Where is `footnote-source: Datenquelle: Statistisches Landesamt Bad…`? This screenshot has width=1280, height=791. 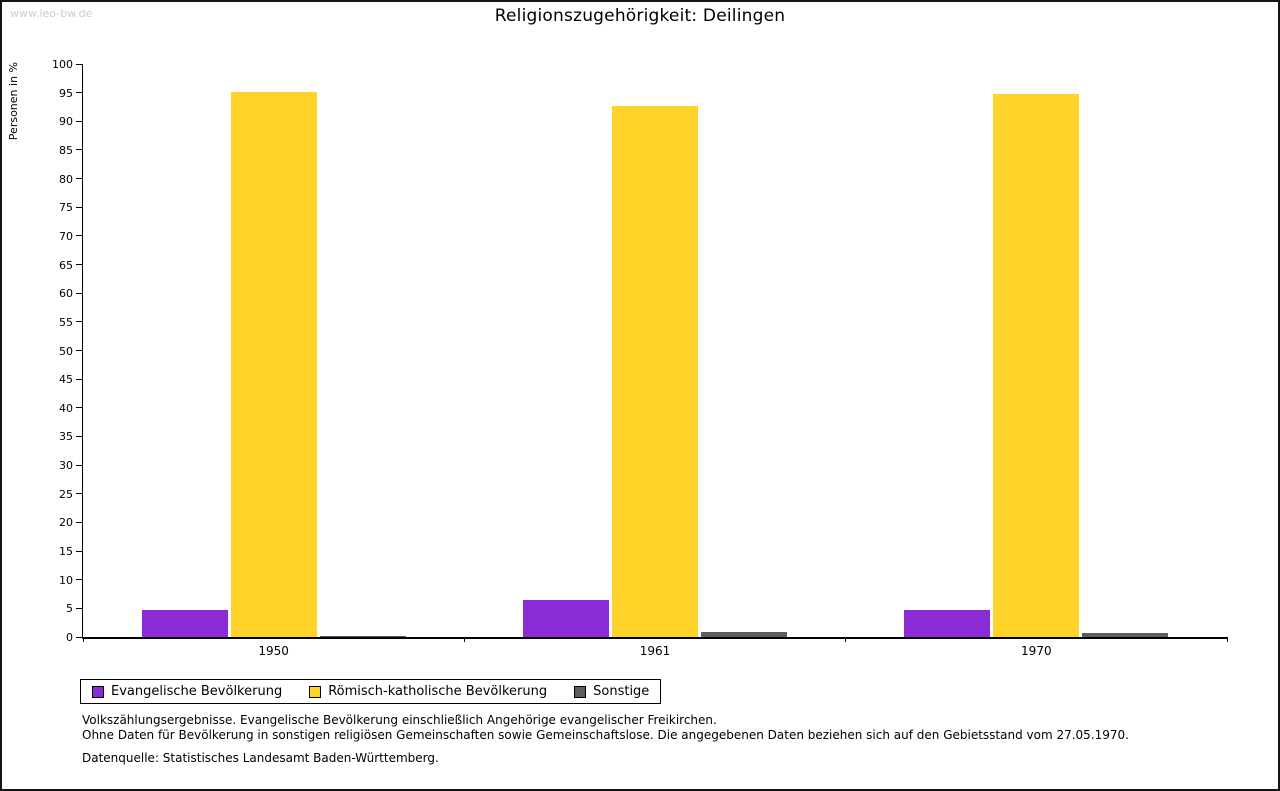 footnote-source: Datenquelle: Statistisches Landesamt Bad… is located at coordinates (260, 758).